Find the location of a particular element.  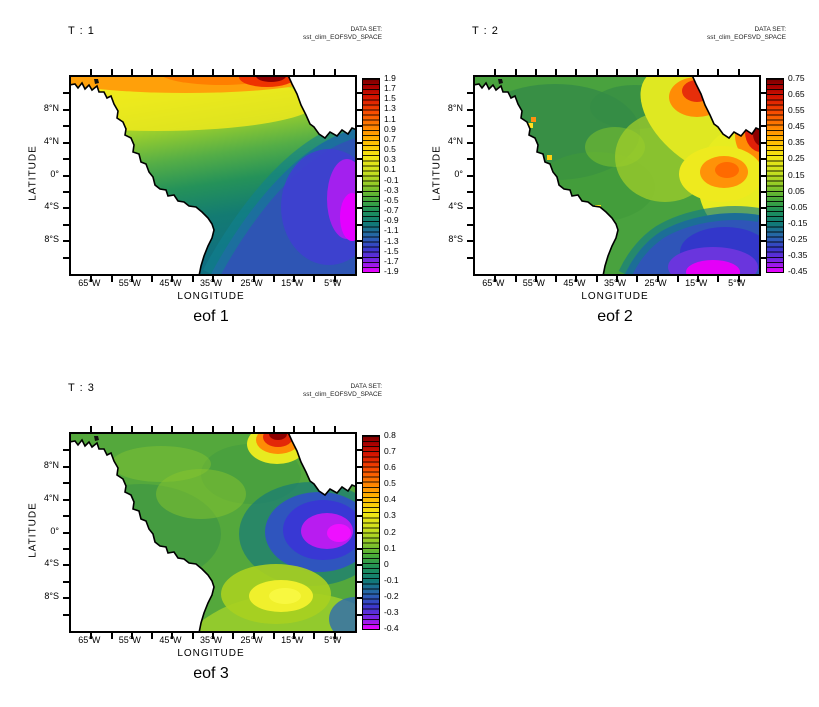

panel2-title: T : 2 is located at coordinates (485, 31).